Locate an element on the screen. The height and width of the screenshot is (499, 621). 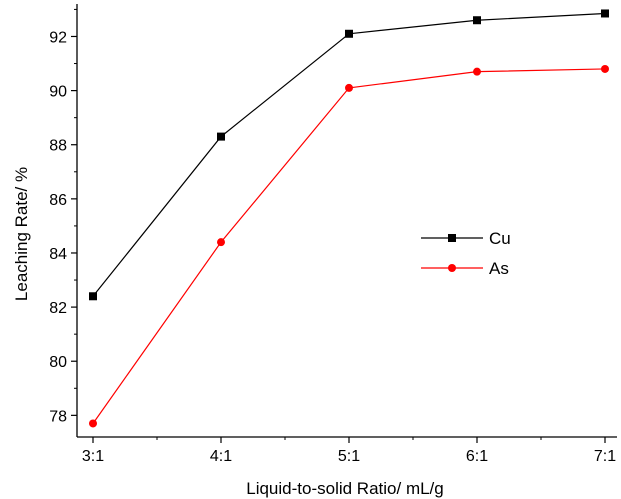
legend-item-as: As is located at coordinates (465, 268).